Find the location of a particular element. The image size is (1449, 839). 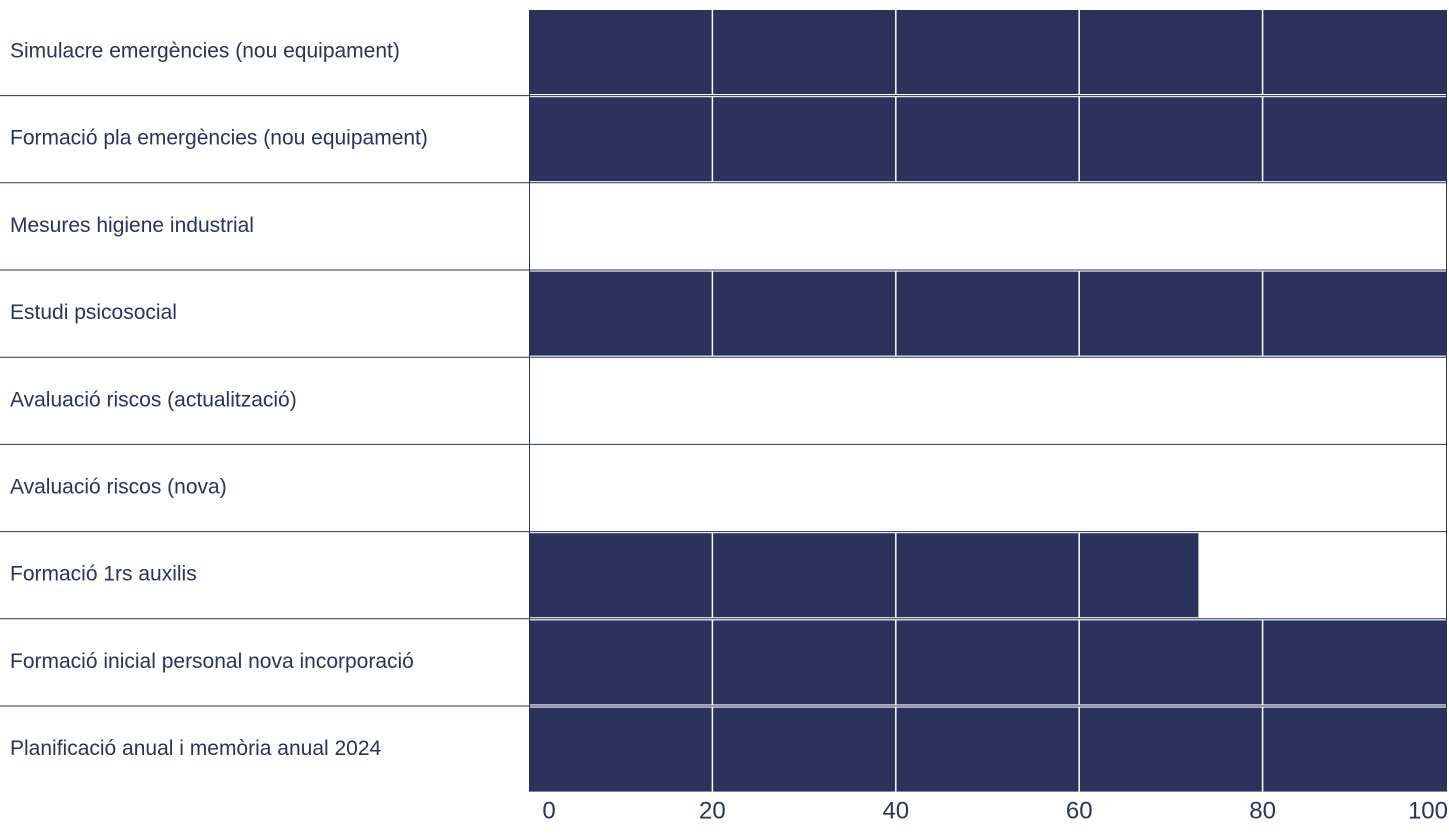

x-axis-ticks: 0 20 40 60 80 100 is located at coordinates (995, 810).